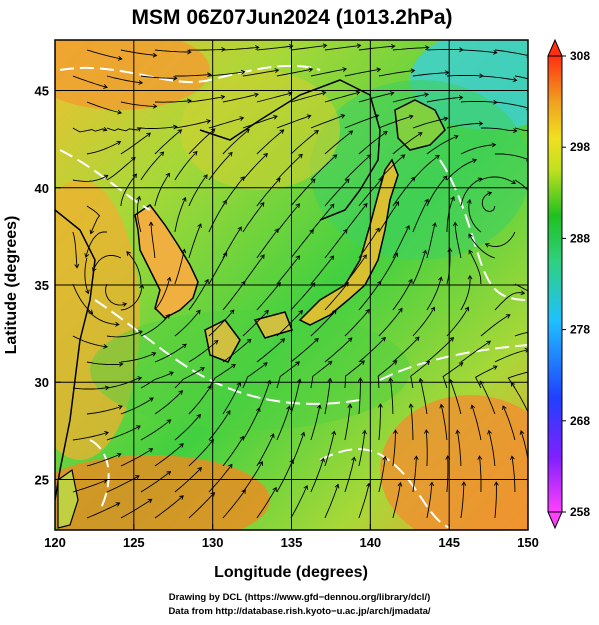  Describe the element at coordinates (291, 572) in the screenshot. I see `x-axis-label: Longitude (degrees)` at that location.